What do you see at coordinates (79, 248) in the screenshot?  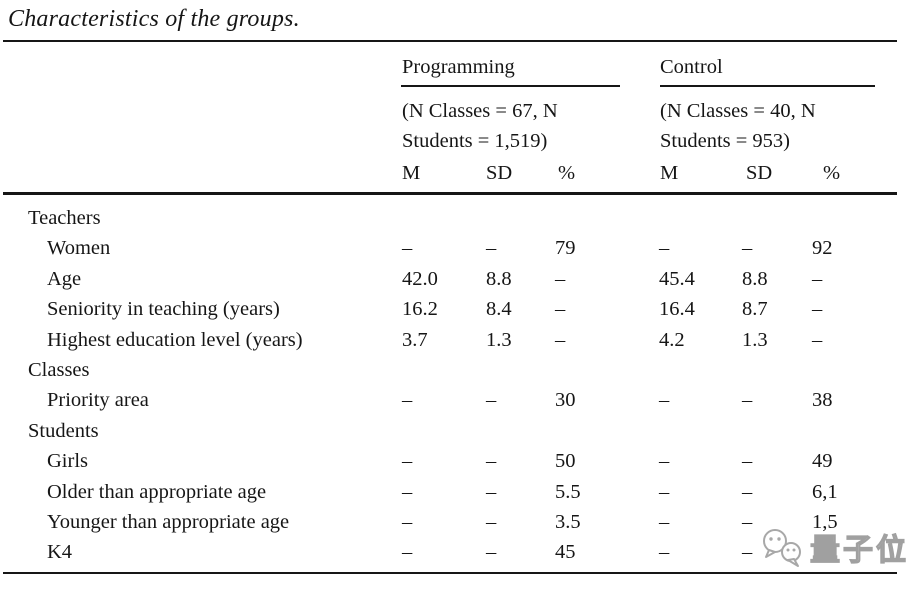 I see `row-label: Women` at bounding box center [79, 248].